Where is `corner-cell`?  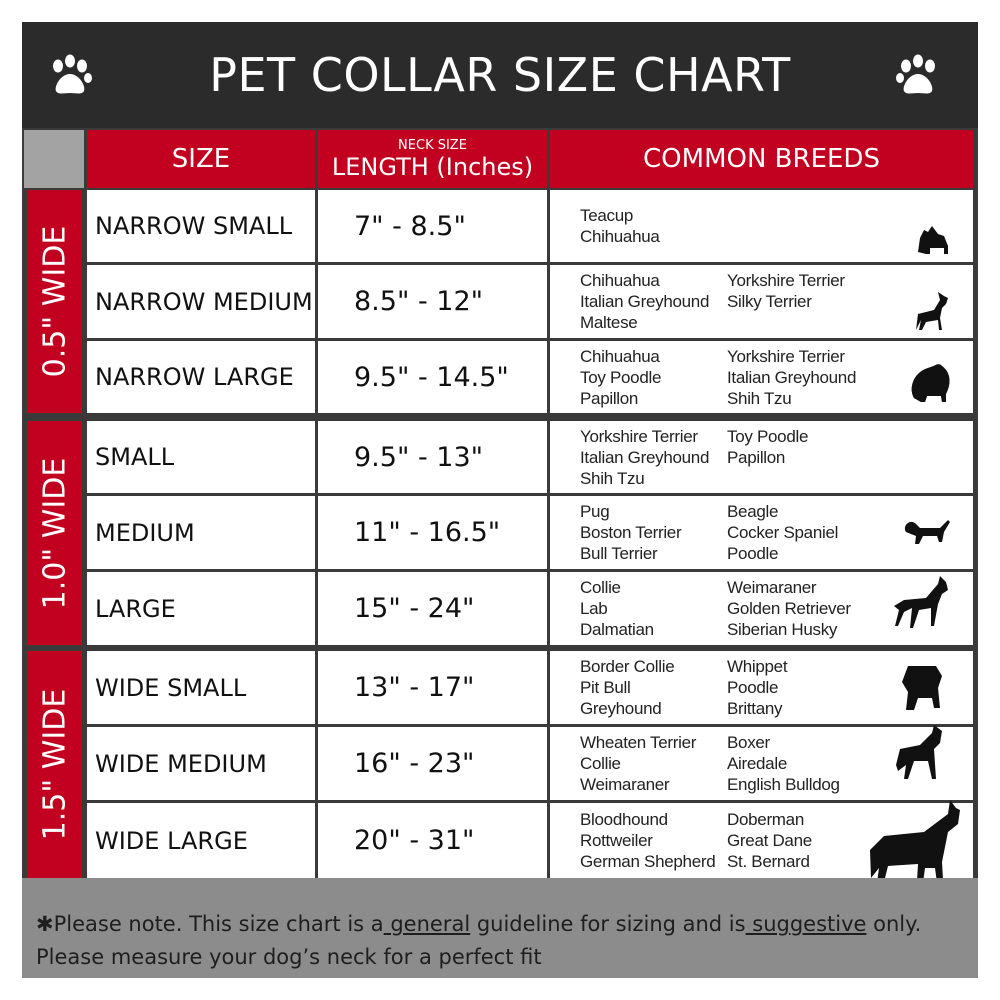 corner-cell is located at coordinates (54, 159).